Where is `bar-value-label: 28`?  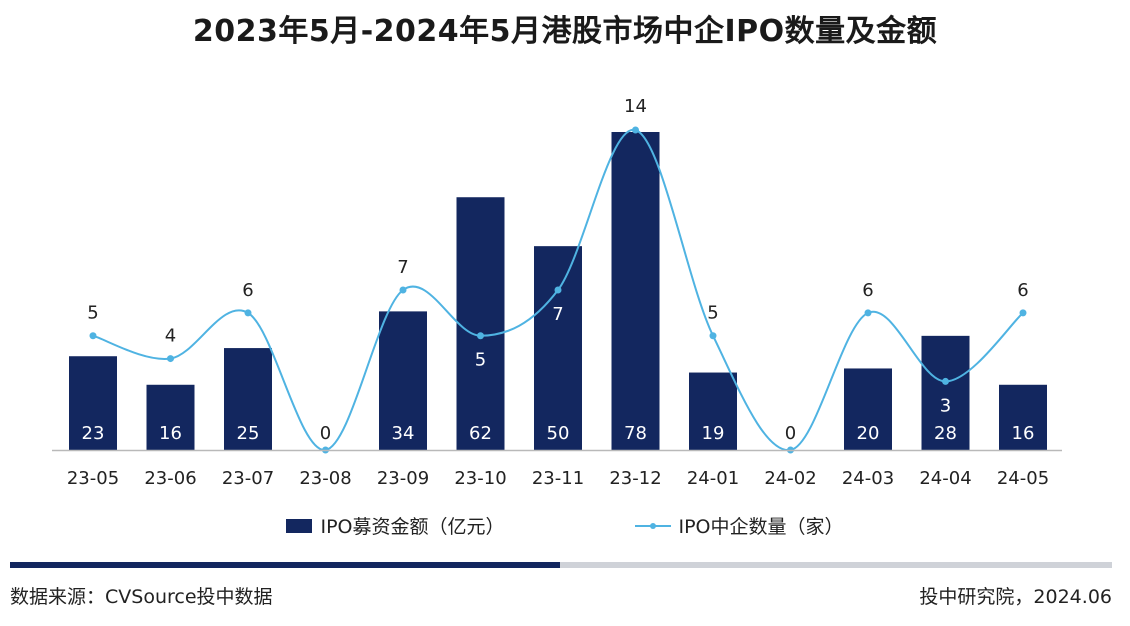
bar-value-label: 28 is located at coordinates (945, 433).